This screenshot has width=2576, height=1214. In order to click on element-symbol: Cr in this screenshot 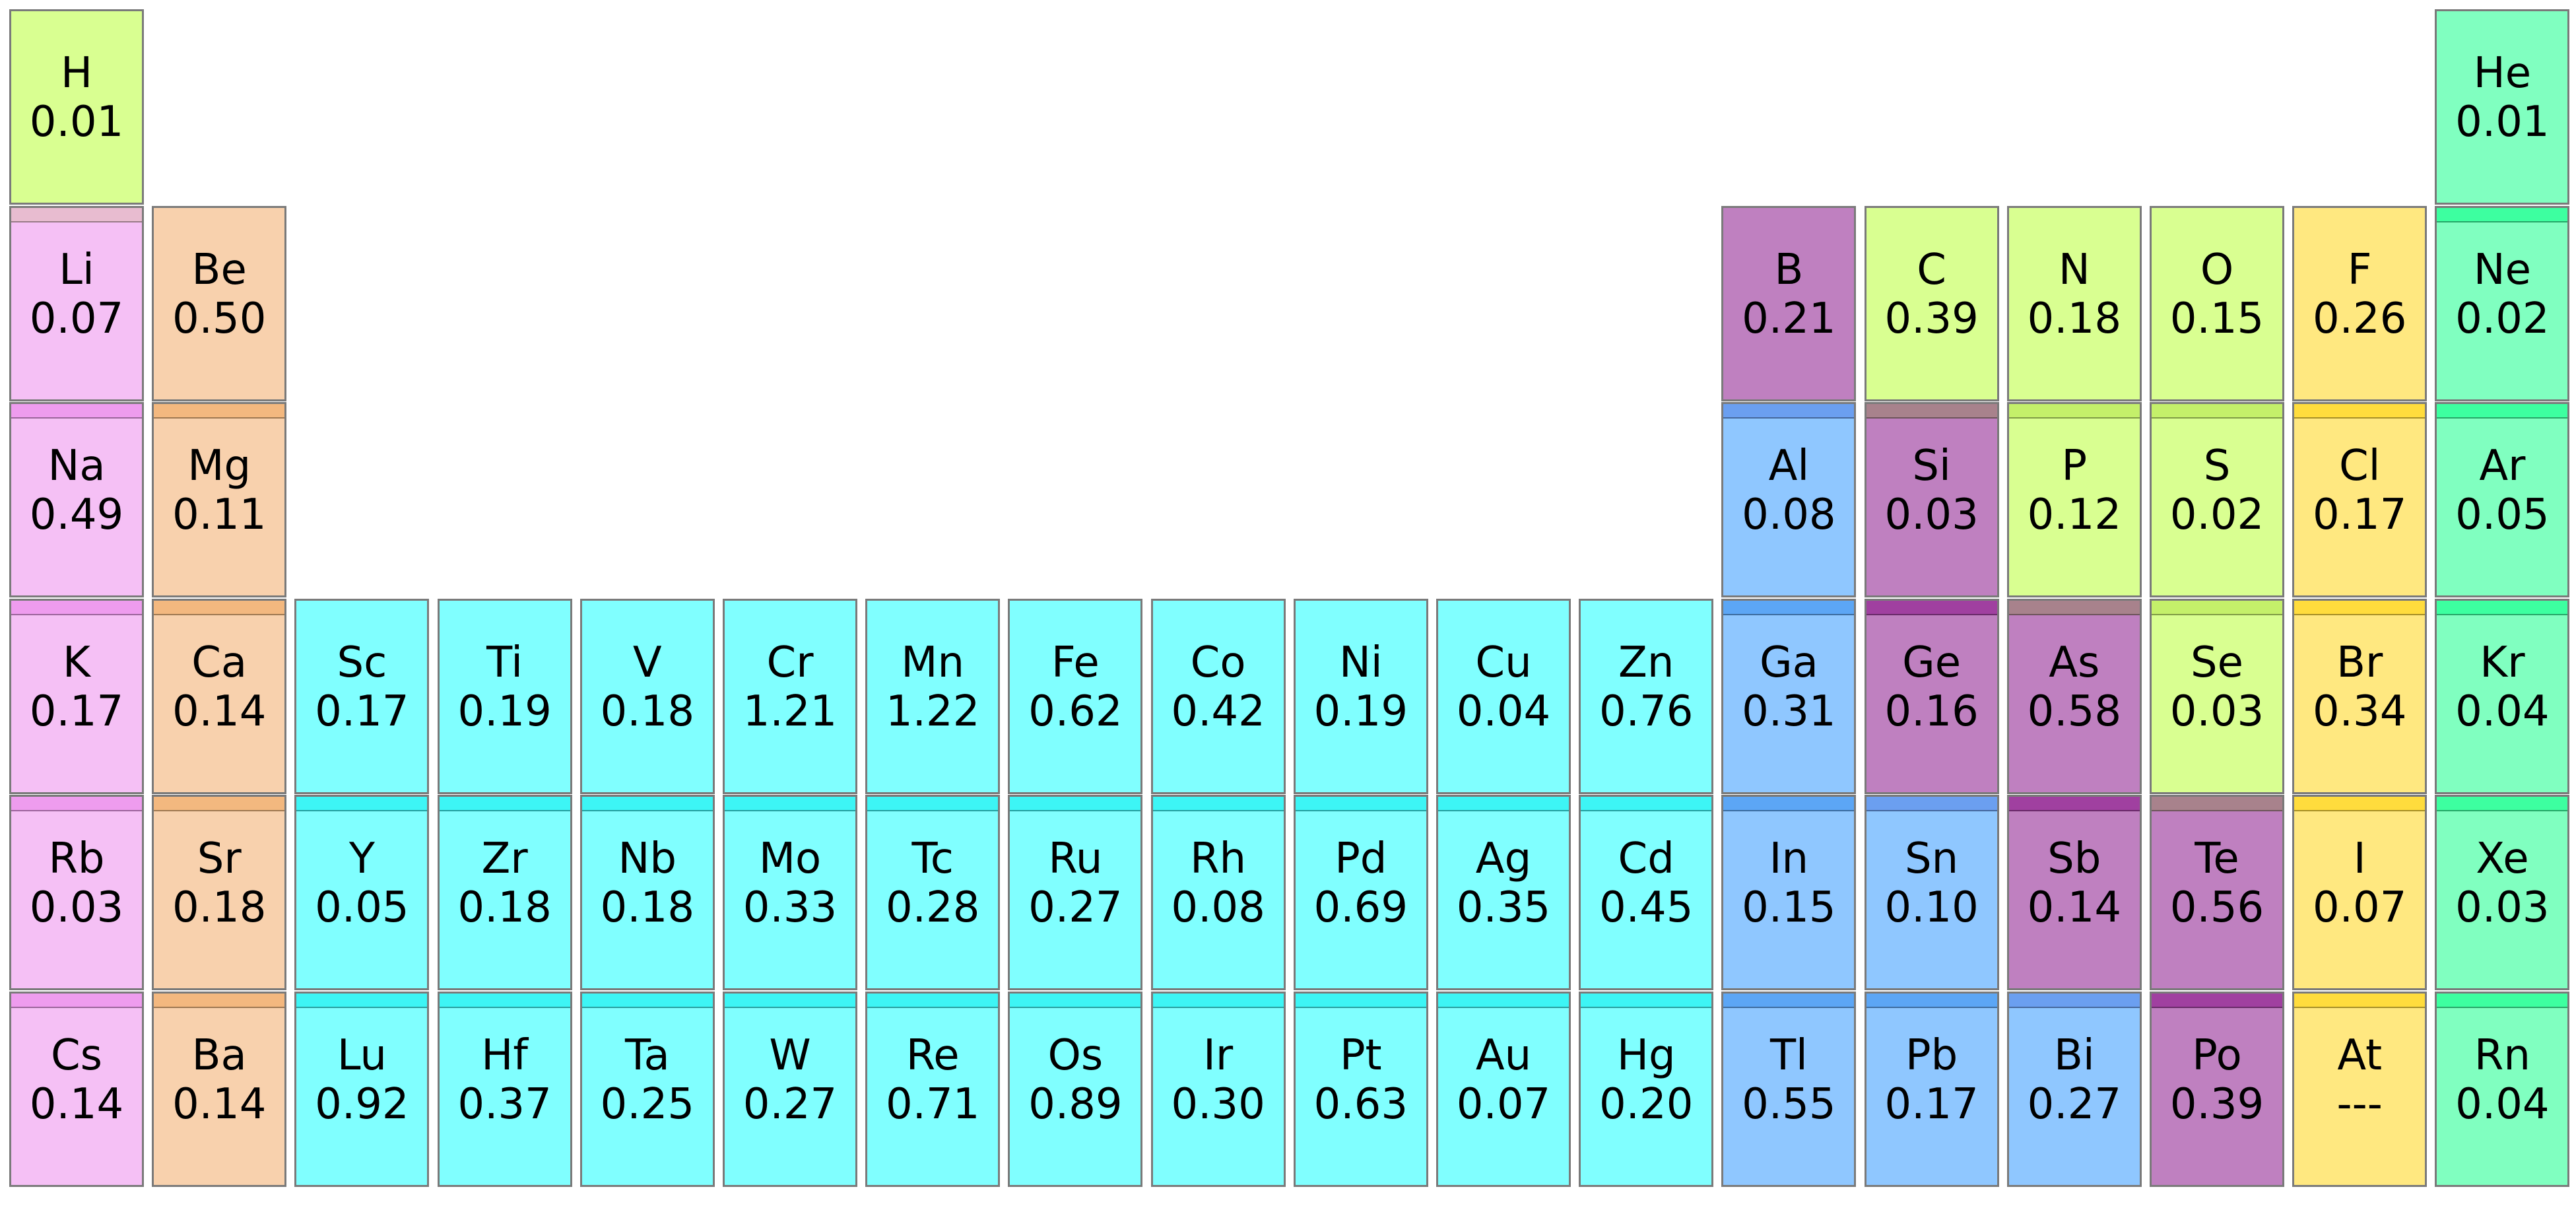, I will do `click(790, 662)`.